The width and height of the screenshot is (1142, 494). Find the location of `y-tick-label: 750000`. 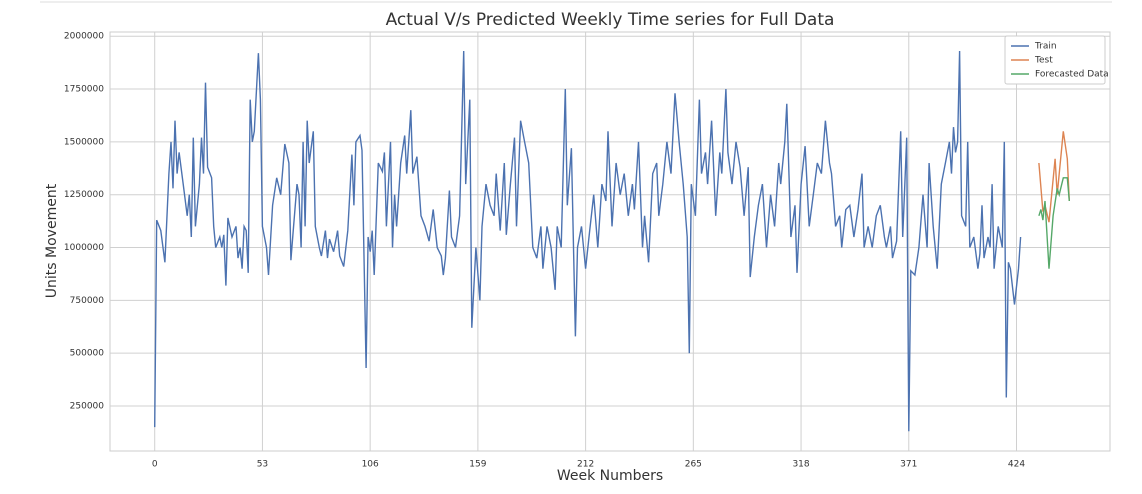

y-tick-label: 750000 is located at coordinates (87, 301).